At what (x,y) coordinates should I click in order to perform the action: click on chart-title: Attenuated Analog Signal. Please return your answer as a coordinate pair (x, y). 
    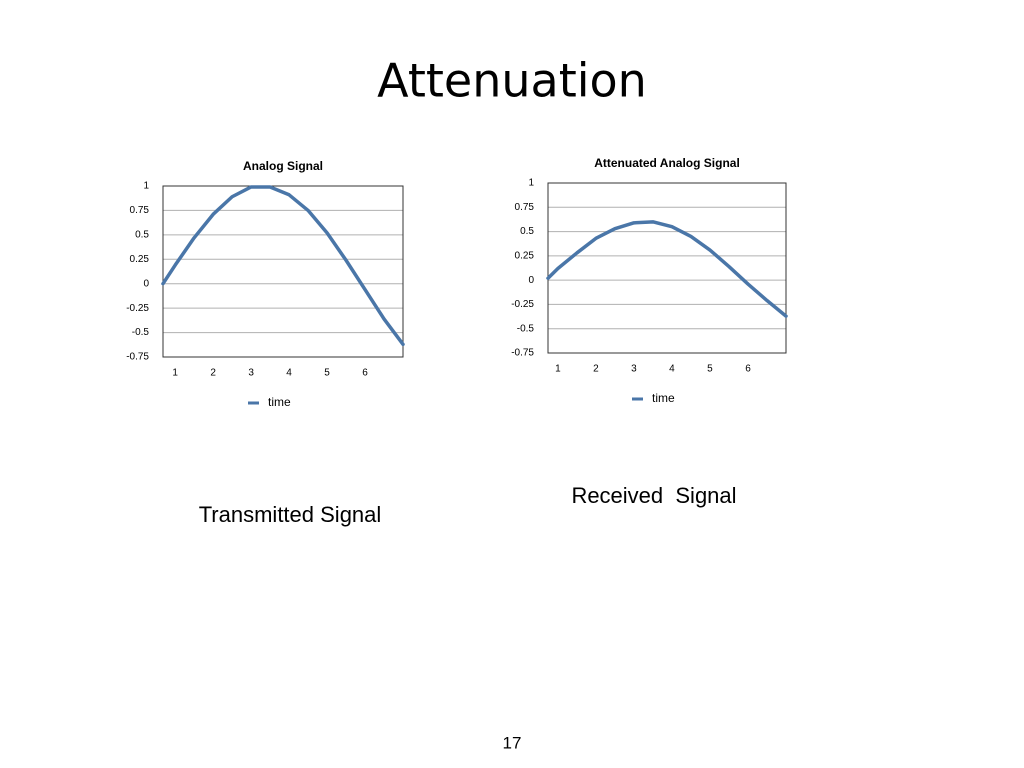
    Looking at the image, I should click on (667, 163).